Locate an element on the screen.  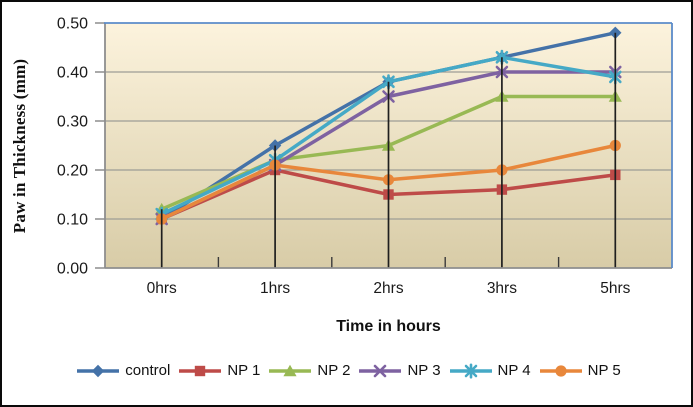
svg-text: 3hrs is located at coordinates (502, 288).